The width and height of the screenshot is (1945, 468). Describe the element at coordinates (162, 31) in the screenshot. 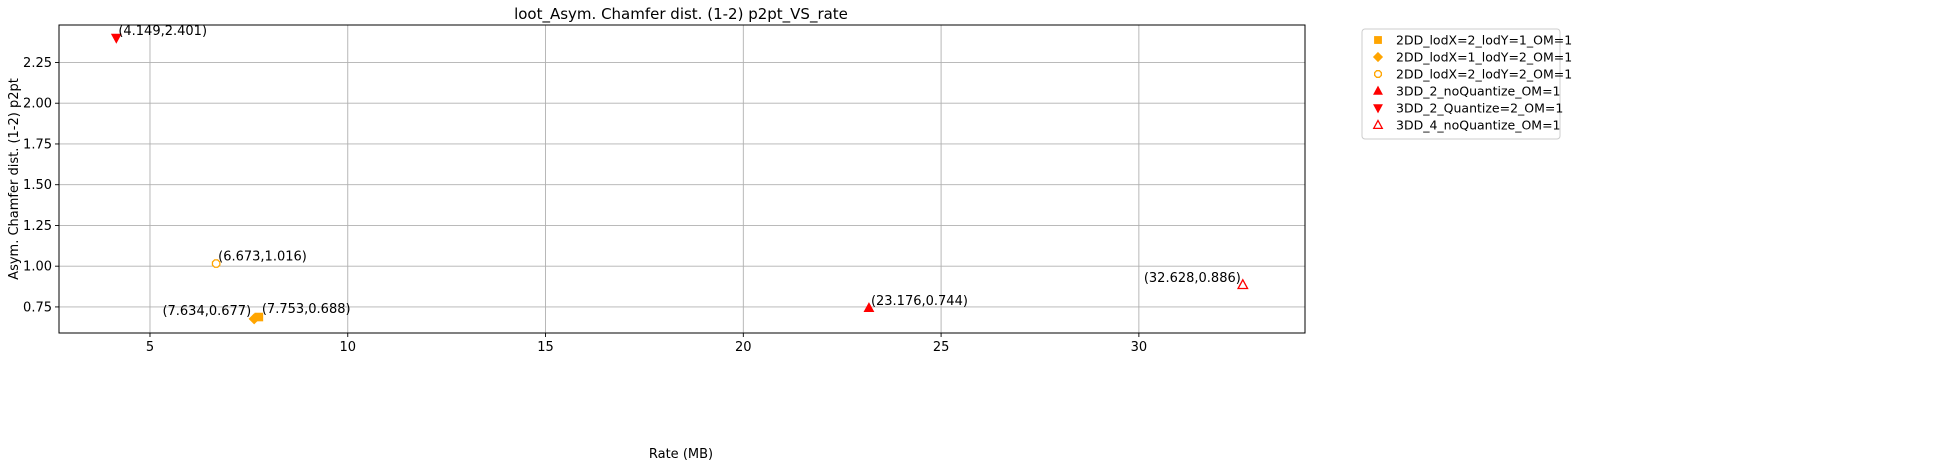

I see `point-label: (4.149,2.401)` at that location.